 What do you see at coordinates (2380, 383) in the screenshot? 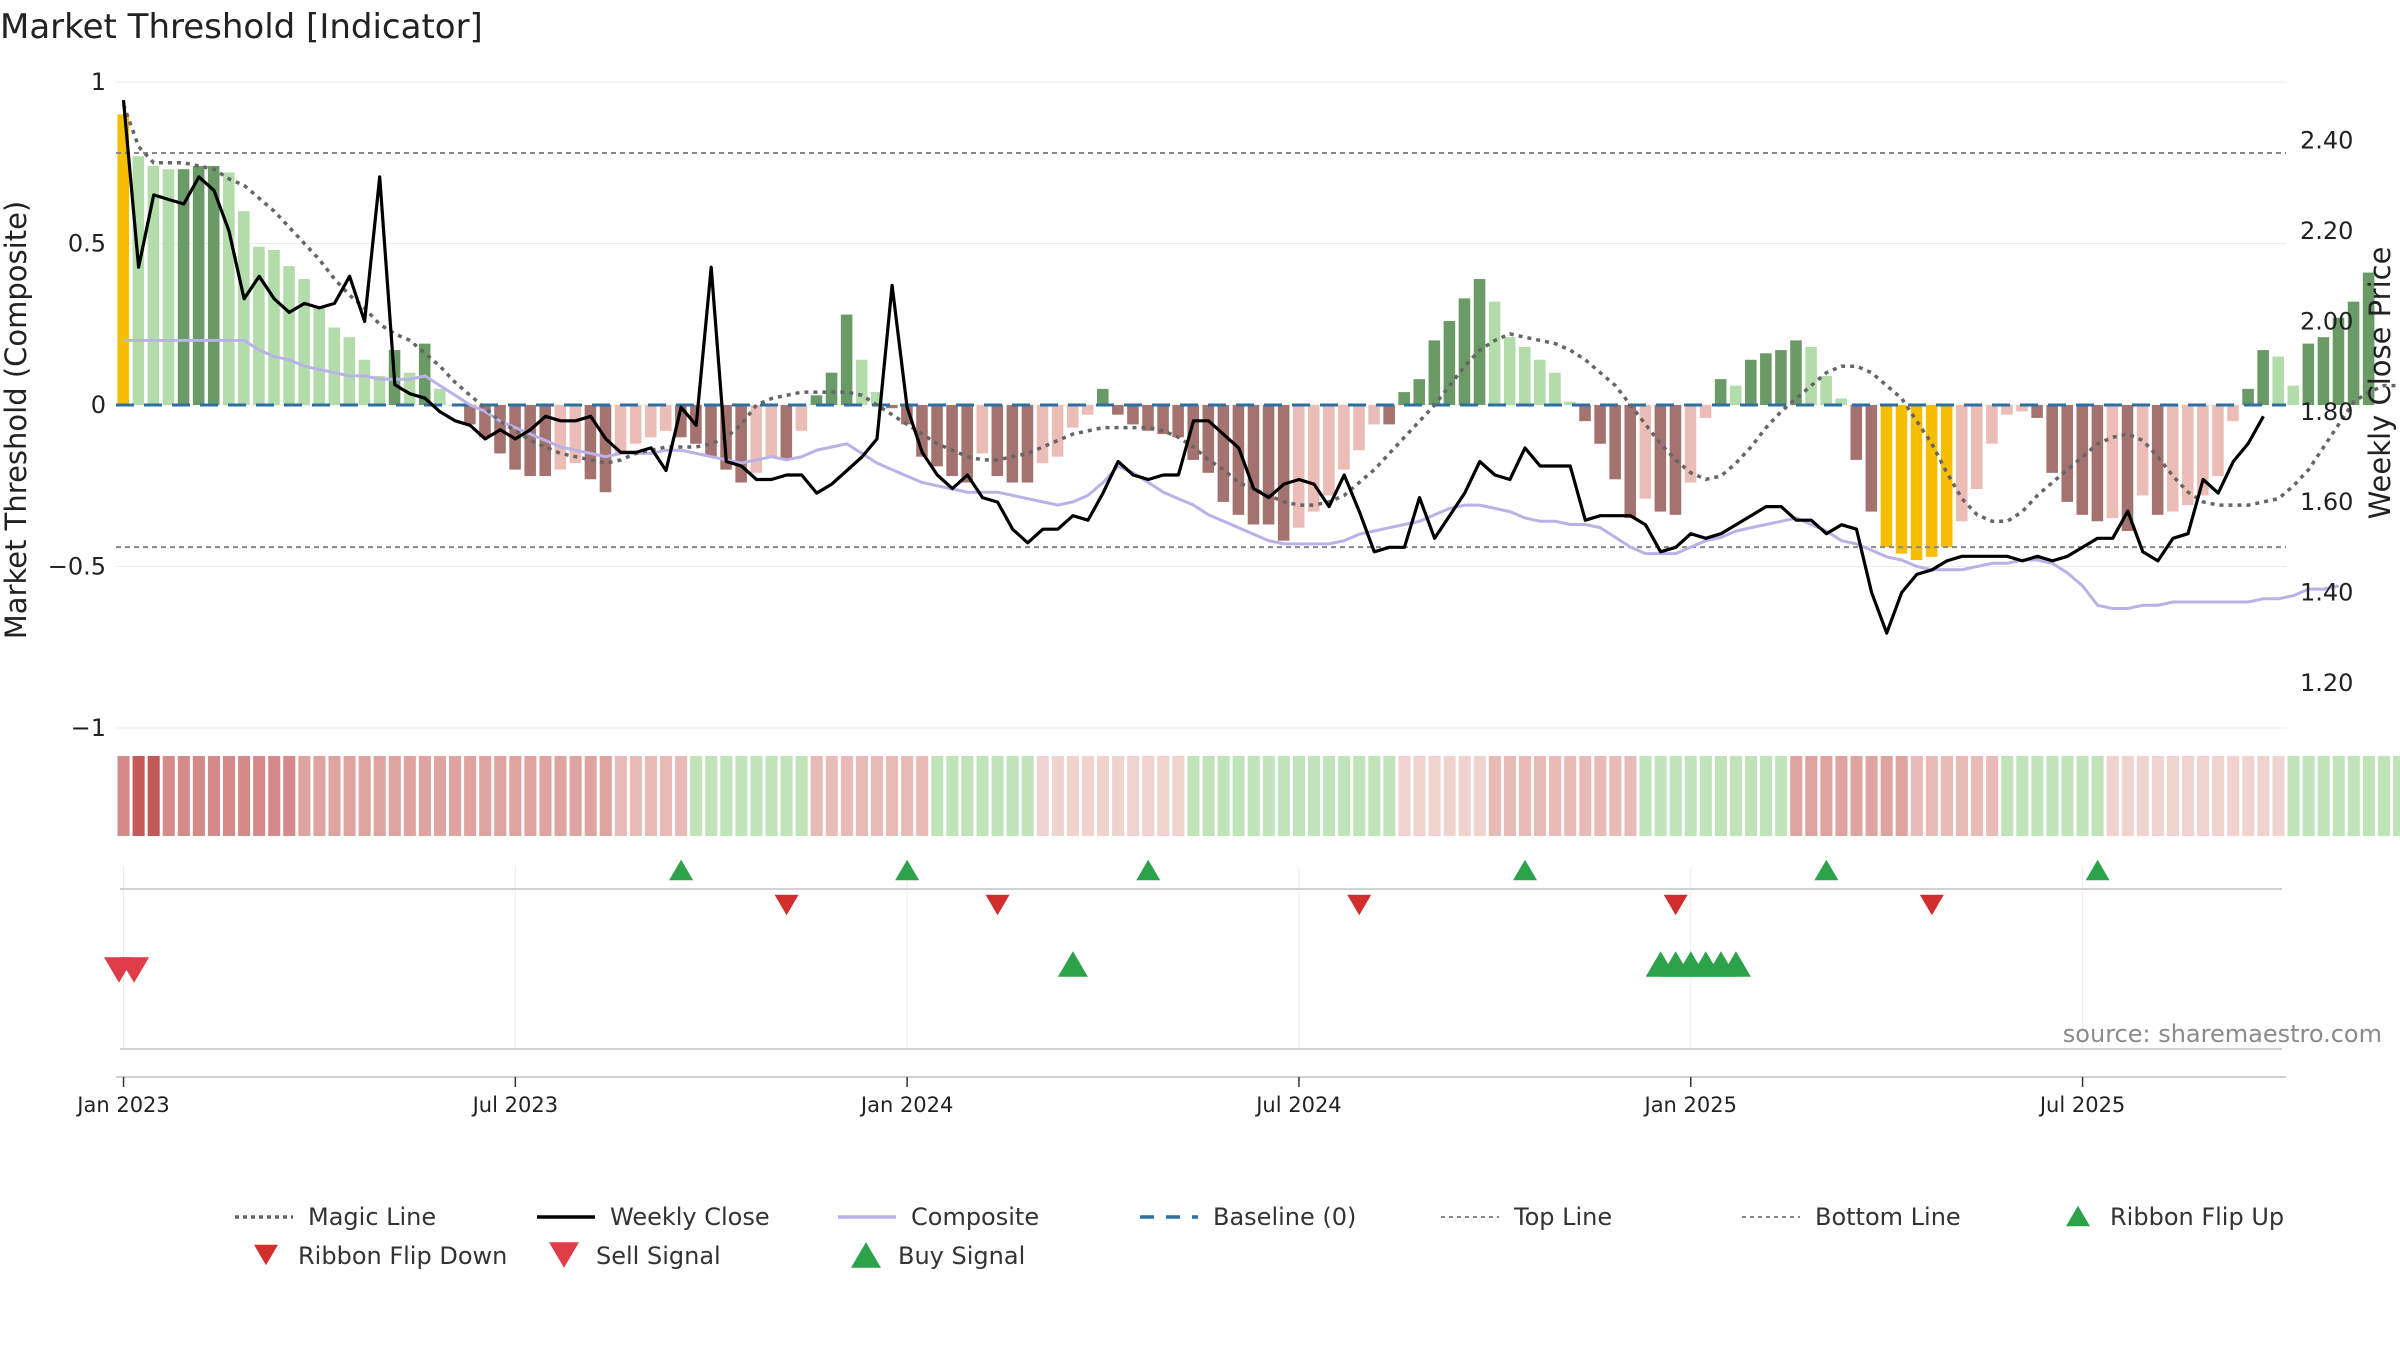
I see `right-y-axis-label: Weekly Close Price` at bounding box center [2380, 383].